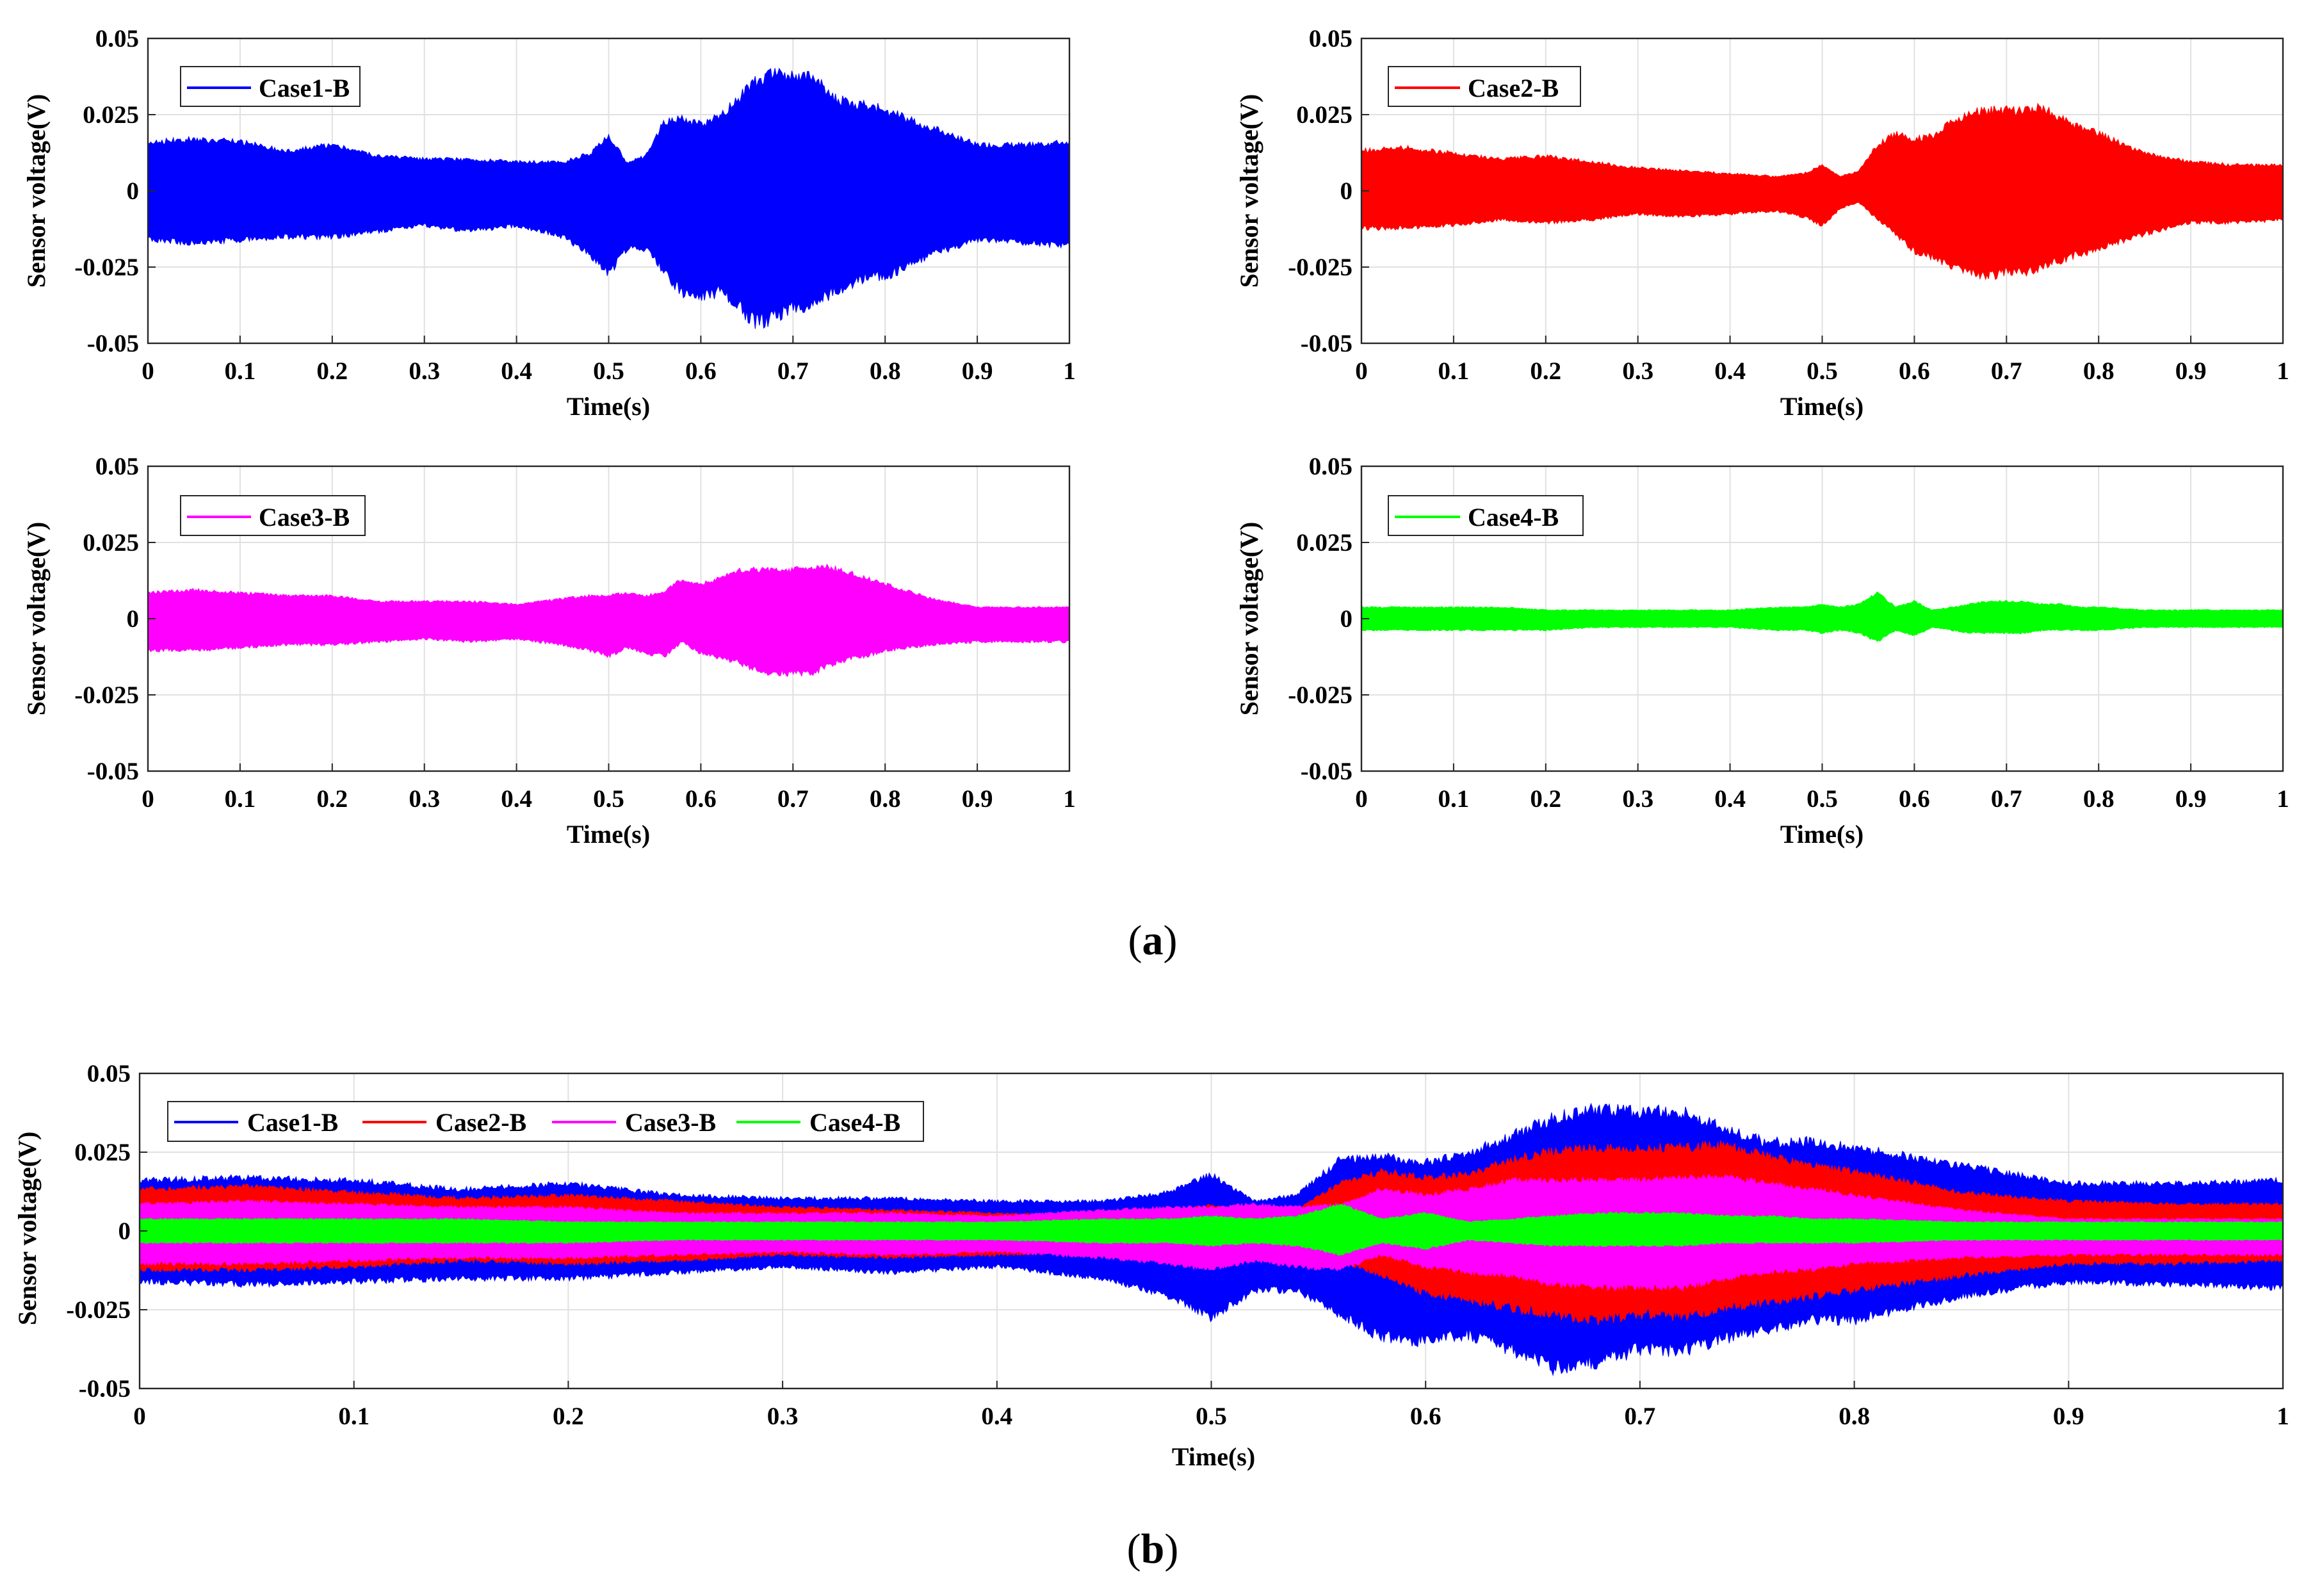 The height and width of the screenshot is (1596, 2306). Describe the element at coordinates (1330, 39) in the screenshot. I see `ytick-case2-0: 0.05` at that location.